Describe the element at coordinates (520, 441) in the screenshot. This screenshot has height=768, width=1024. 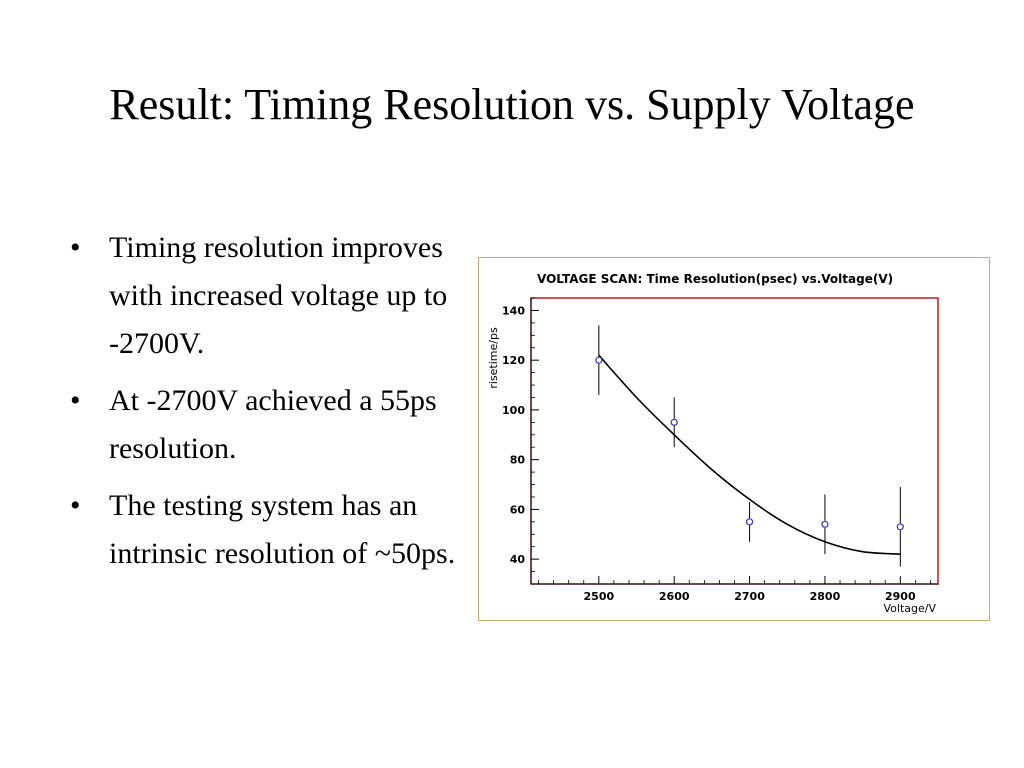
I see `y-axis: 40 60 80 100 120 140` at that location.